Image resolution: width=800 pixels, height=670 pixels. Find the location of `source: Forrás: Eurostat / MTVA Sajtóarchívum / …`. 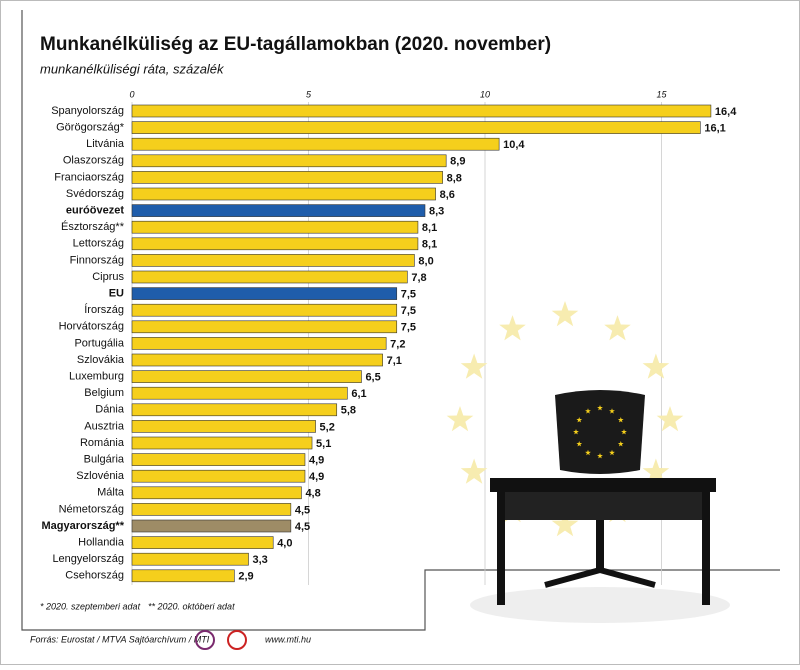

source: Forrás: Eurostat / MTVA Sajtóarchívum / … is located at coordinates (120, 639).